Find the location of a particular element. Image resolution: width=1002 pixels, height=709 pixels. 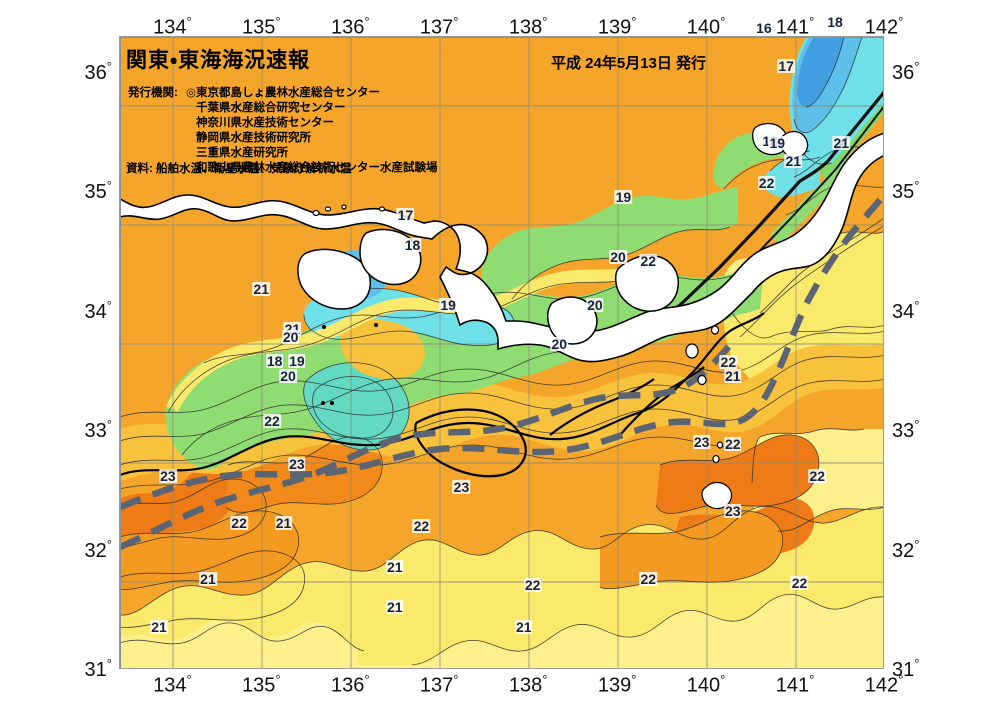

sst-band-22-tongue is located at coordinates (501, 412).